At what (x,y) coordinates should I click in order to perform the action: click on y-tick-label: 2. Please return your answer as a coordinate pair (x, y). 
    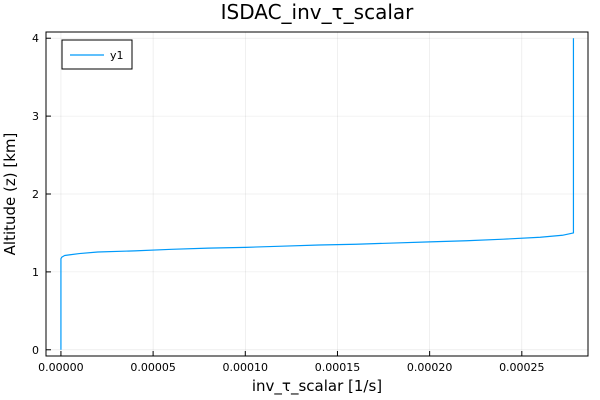
    Looking at the image, I should click on (35, 194).